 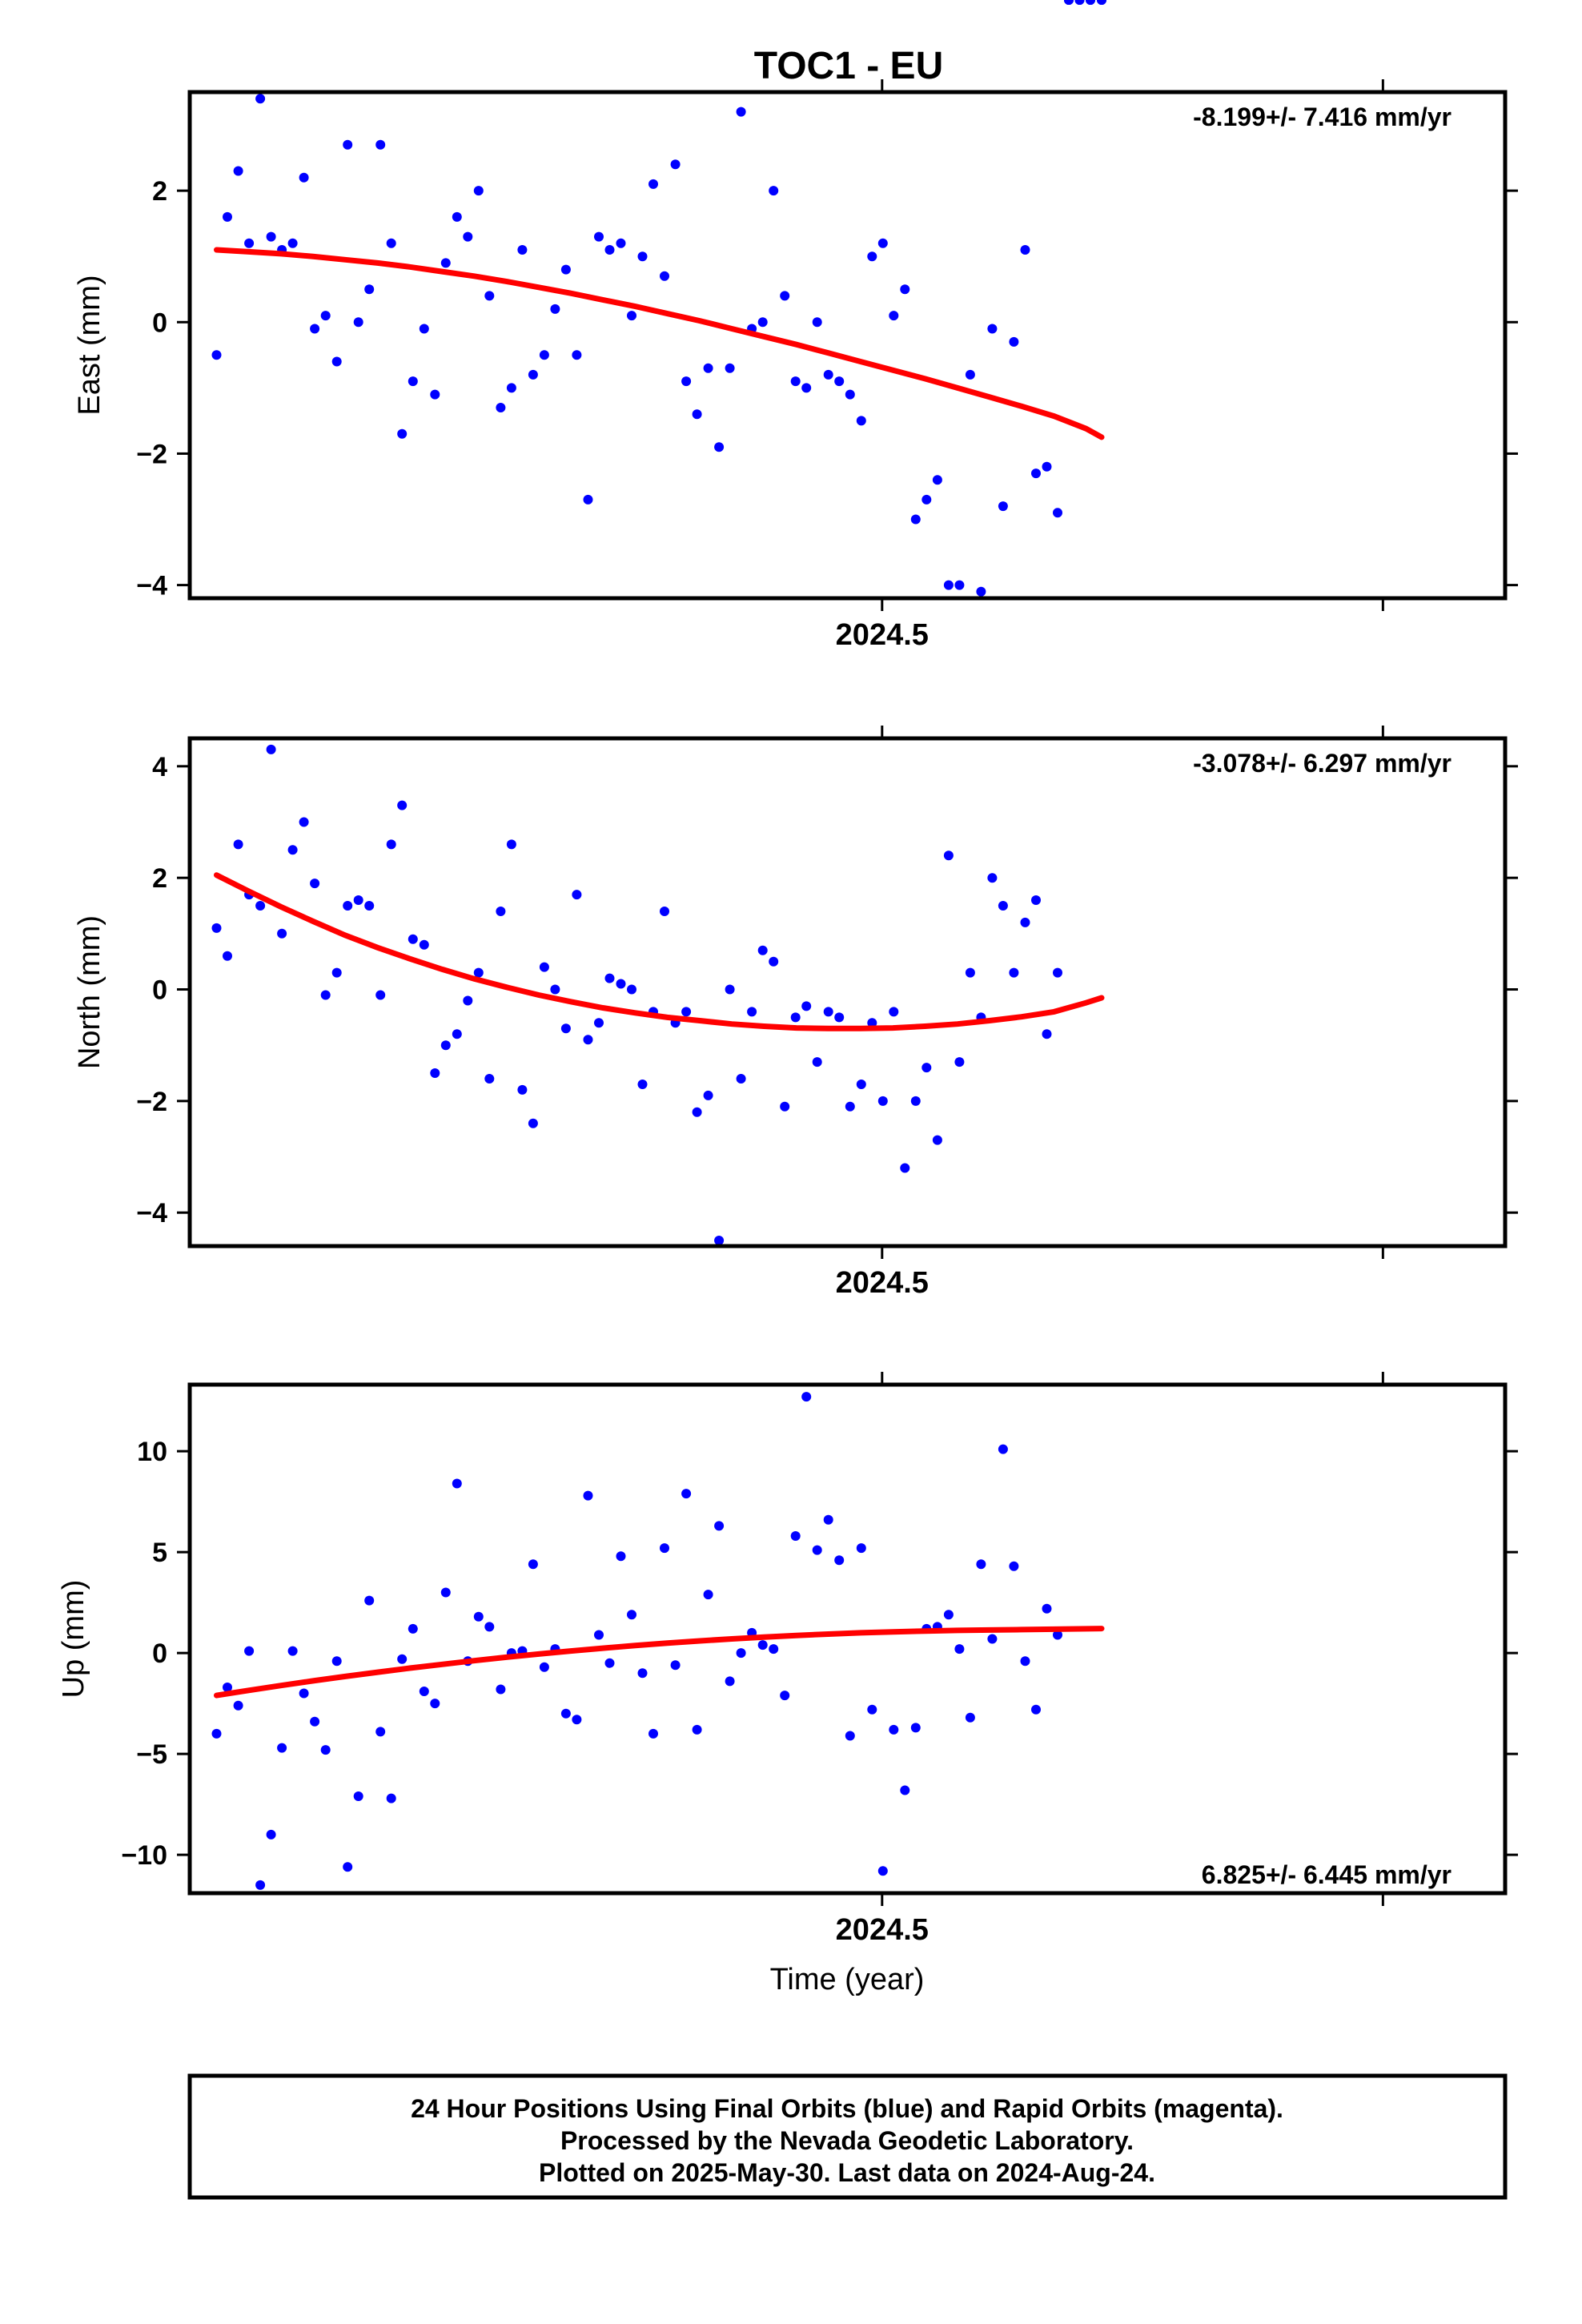 I want to click on footer-box, so click(x=847, y=2136).